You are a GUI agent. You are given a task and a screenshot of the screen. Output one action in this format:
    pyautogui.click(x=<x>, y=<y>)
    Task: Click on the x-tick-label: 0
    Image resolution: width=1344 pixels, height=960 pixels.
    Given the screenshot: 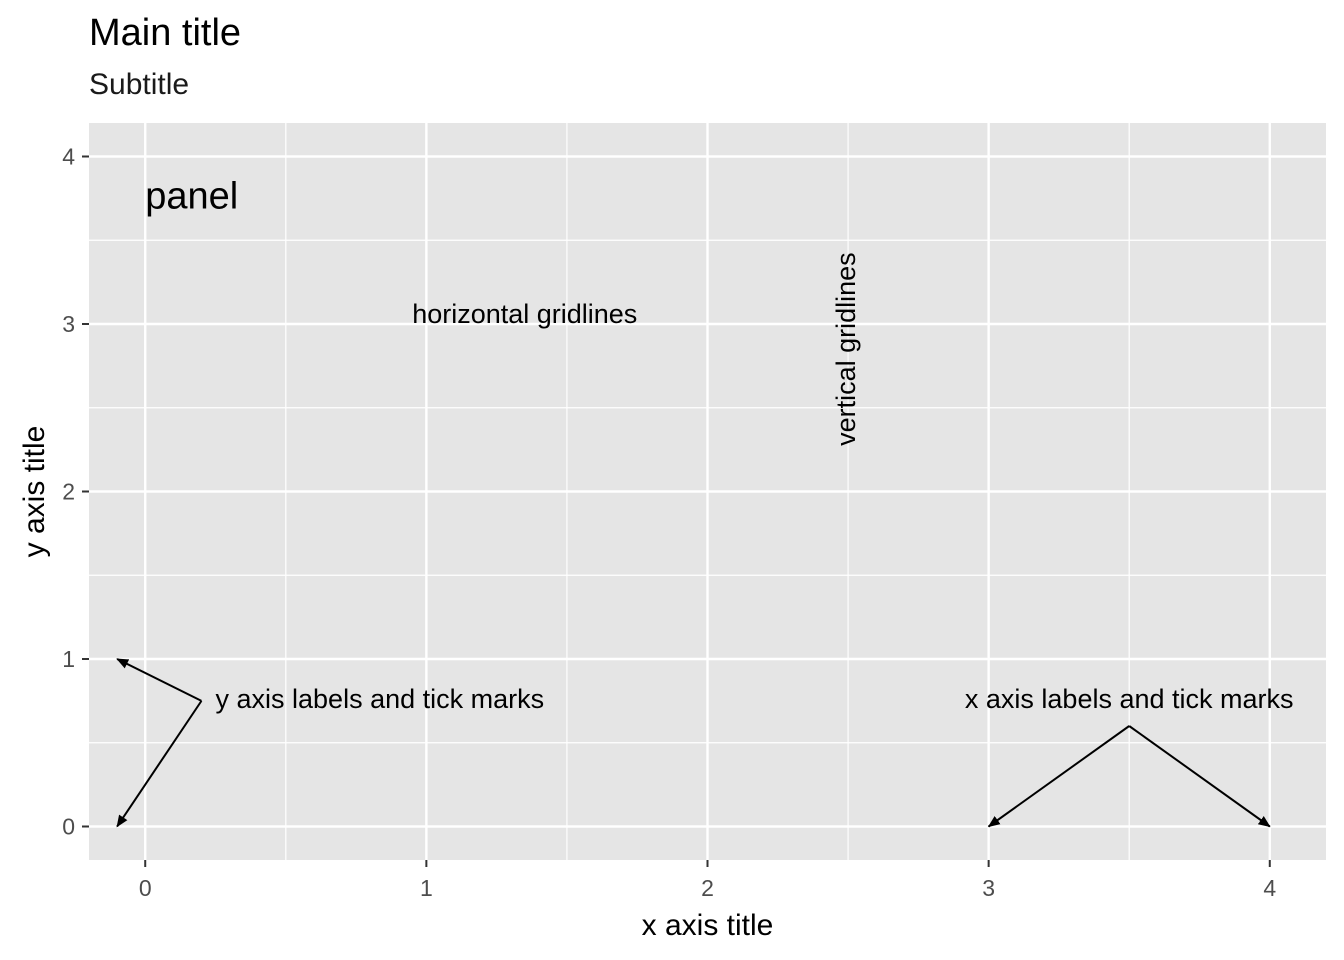 What is the action you would take?
    pyautogui.click(x=145, y=888)
    